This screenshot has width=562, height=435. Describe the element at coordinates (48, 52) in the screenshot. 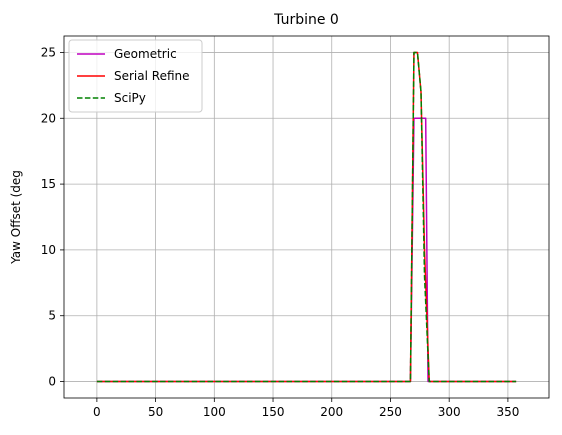

I see `y-tick-label: 25` at that location.